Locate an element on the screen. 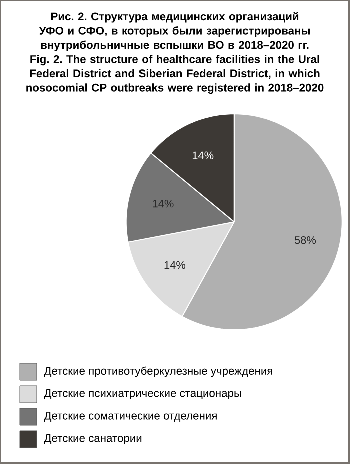 The image size is (350, 464). legend-label: Детские санатории is located at coordinates (93, 439).